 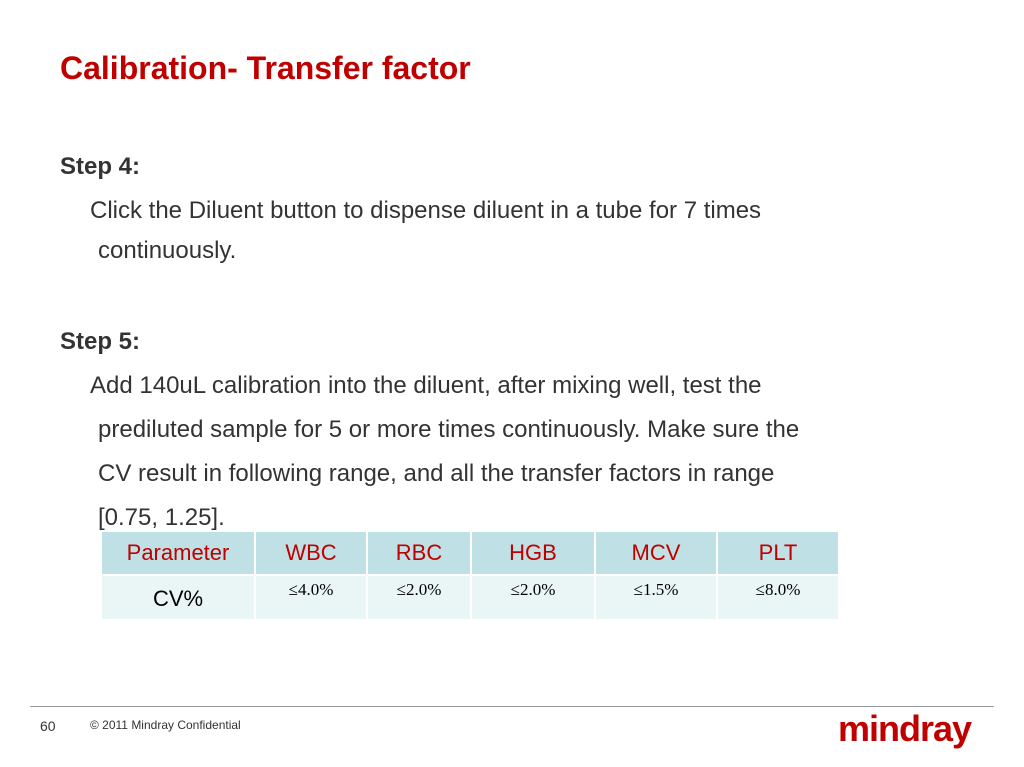 What do you see at coordinates (100, 166) in the screenshot?
I see `step-label: Step 4:` at bounding box center [100, 166].